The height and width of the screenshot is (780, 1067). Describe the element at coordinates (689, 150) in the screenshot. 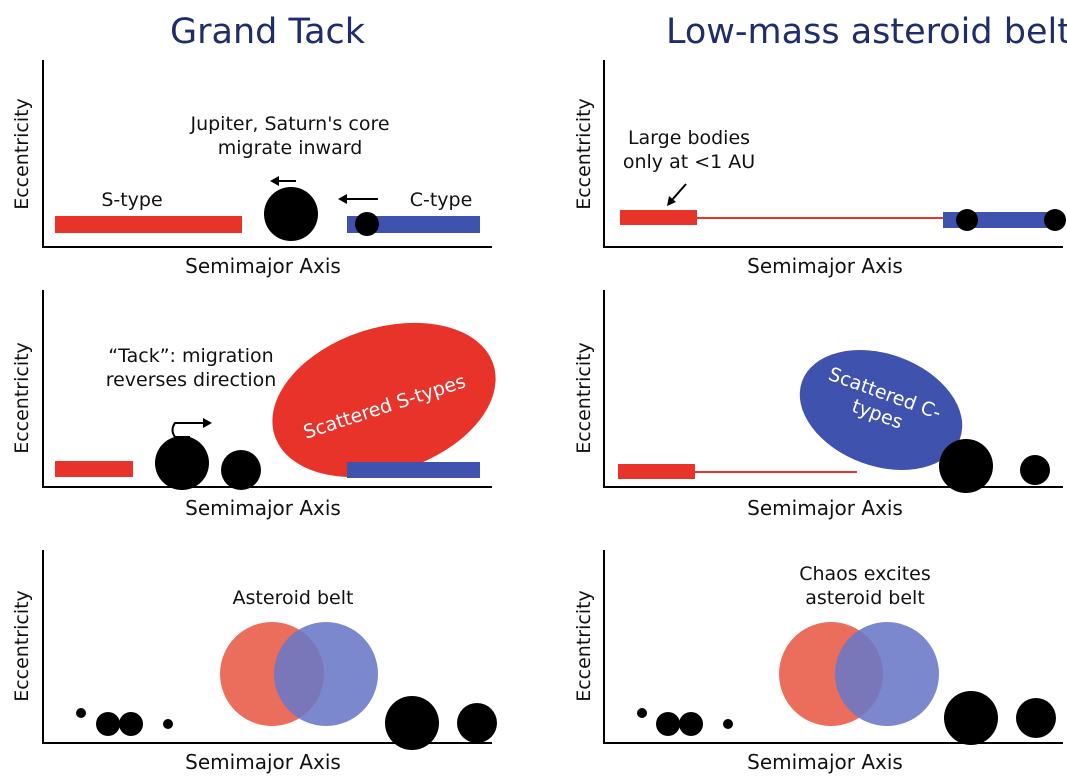

I see `large-bodies-annotation: Large bodies only at <1 AU` at that location.